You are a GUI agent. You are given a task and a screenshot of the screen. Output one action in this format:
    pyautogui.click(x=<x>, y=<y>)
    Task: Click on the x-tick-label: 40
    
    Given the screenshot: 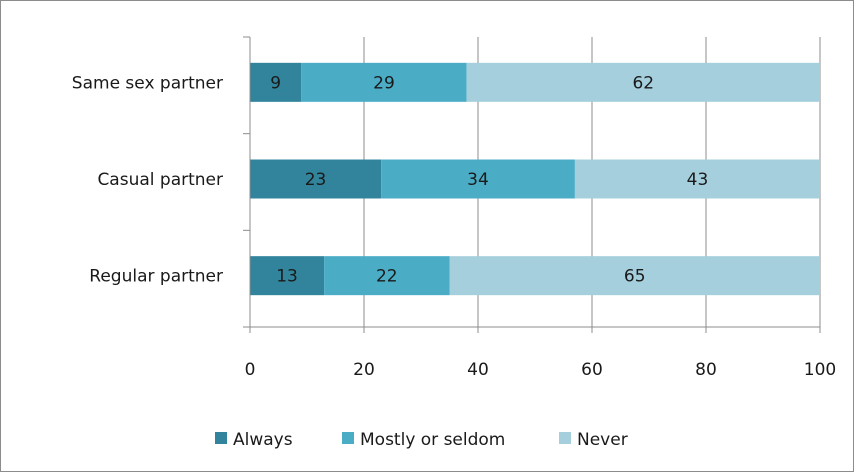 What is the action you would take?
    pyautogui.click(x=478, y=370)
    